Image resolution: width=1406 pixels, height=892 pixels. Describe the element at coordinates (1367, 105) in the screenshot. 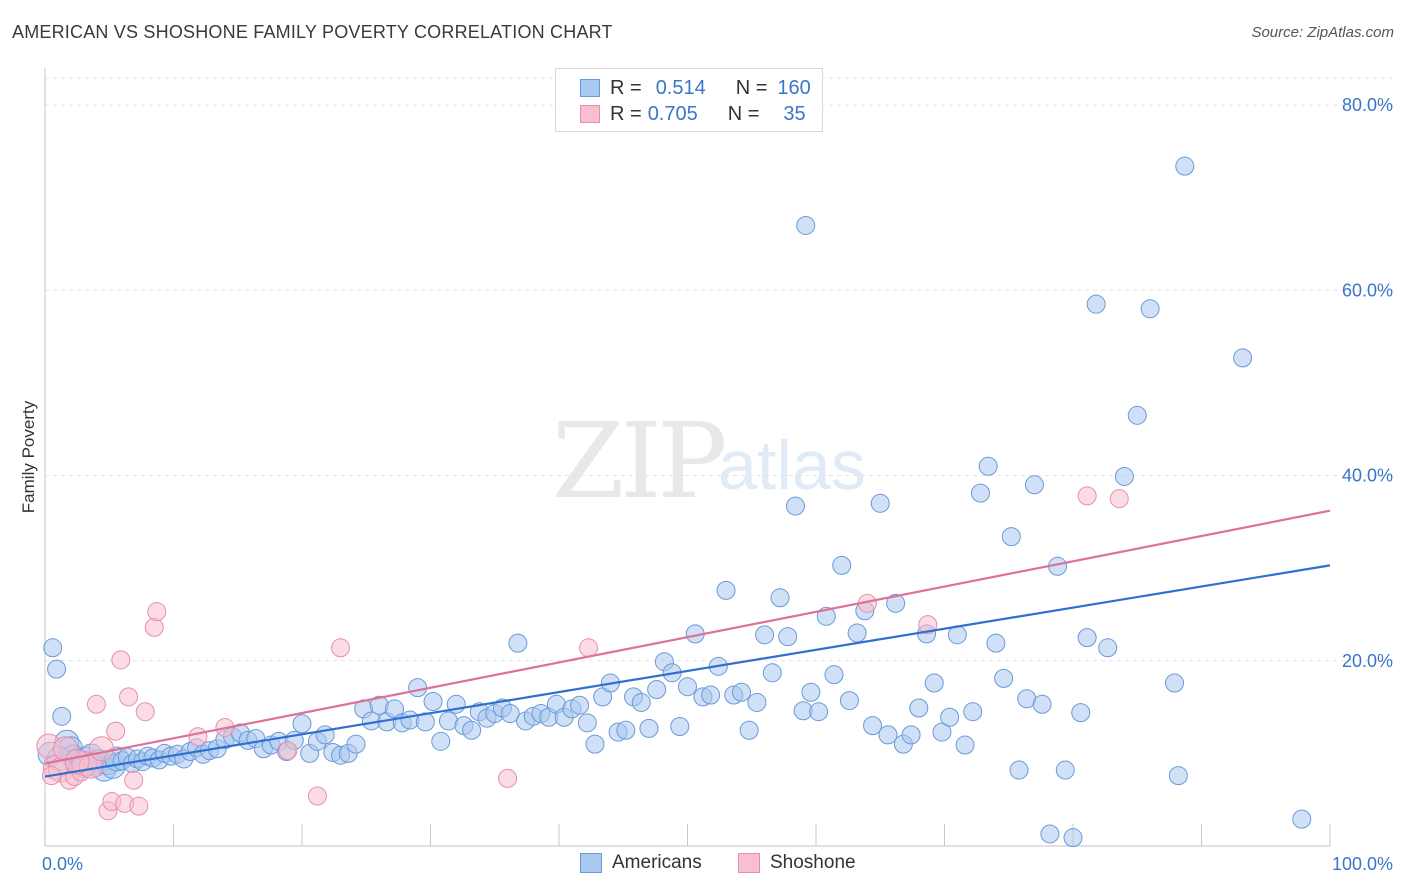

I see `y-tick-label: 80.0%` at that location.